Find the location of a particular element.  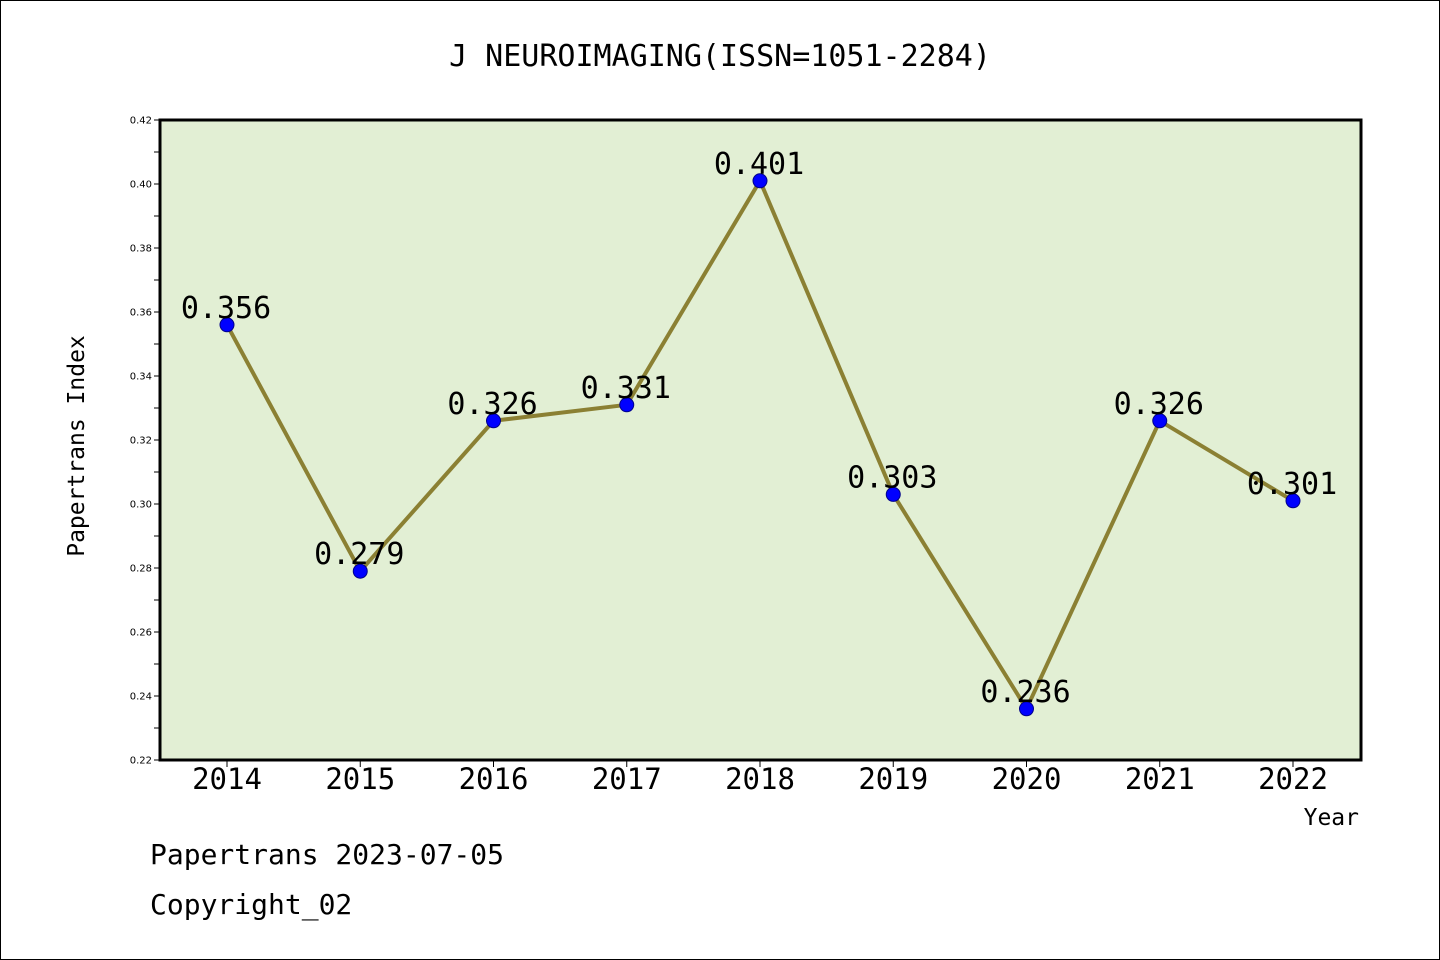

data-label: 0.301 is located at coordinates (1292, 484).